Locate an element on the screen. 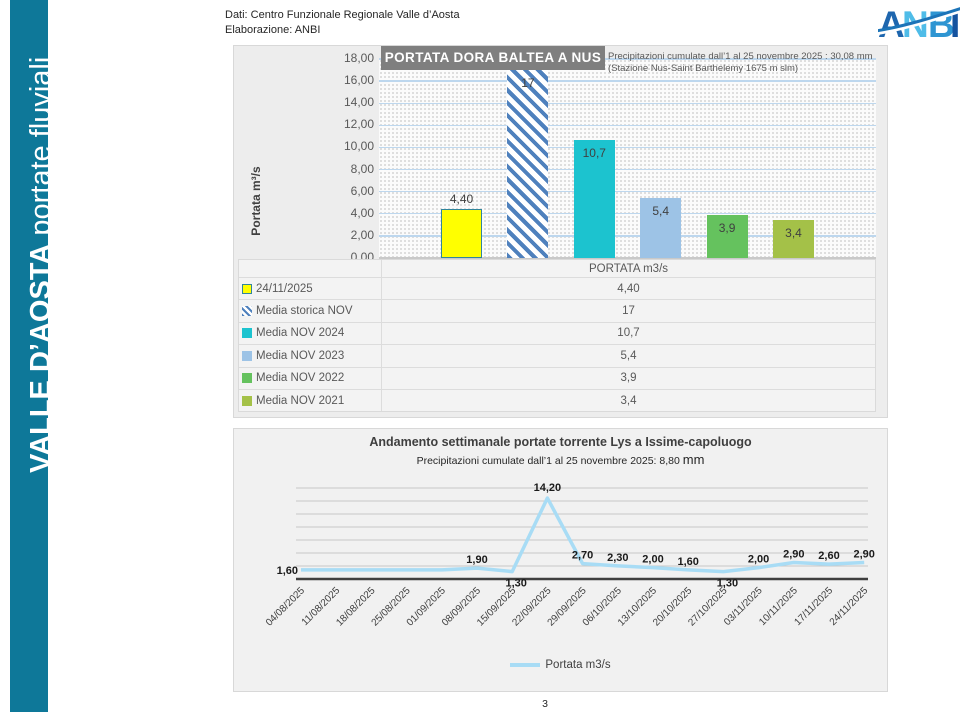 This screenshot has width=960, height=720. lys-data-label: 14,20 is located at coordinates (548, 488).